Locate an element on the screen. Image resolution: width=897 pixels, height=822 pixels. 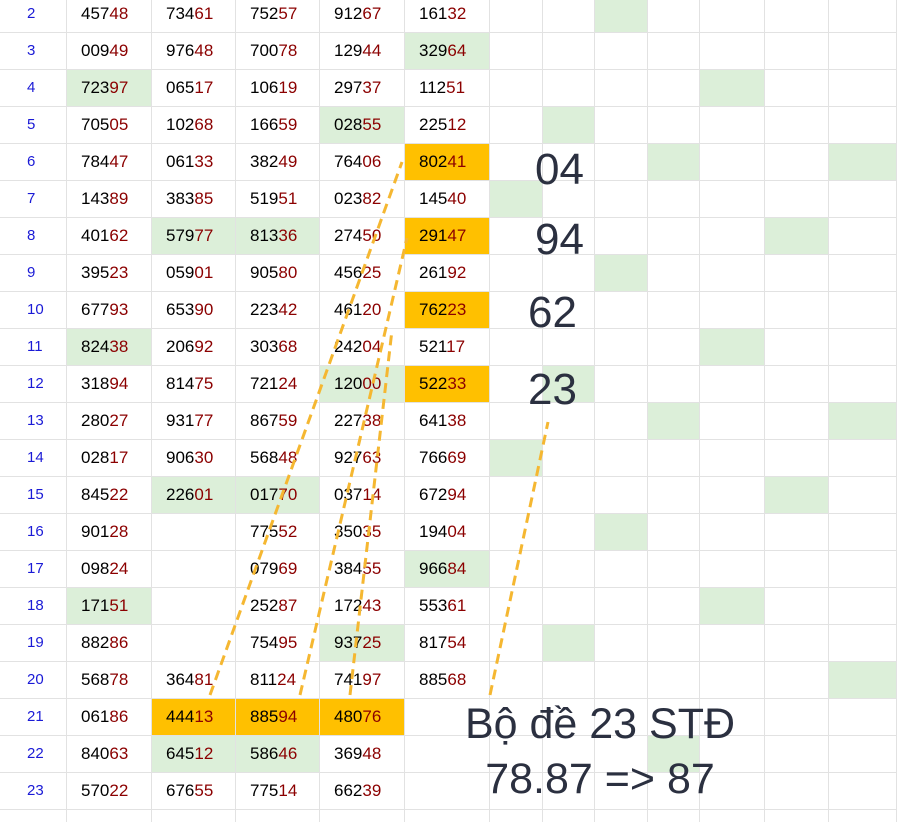
cell: 09824 is located at coordinates (109, 569).